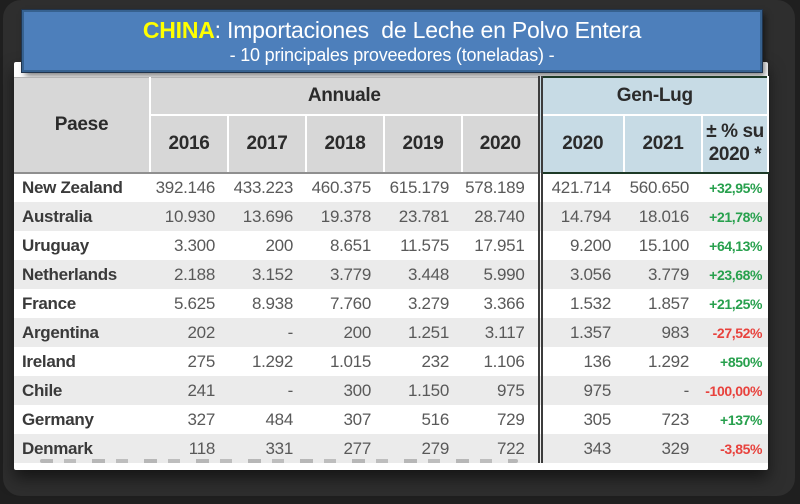 This screenshot has width=800, height=504. I want to click on table-row: Chile 241-300 1.150 975 975- -100,00%, so click(391, 390).